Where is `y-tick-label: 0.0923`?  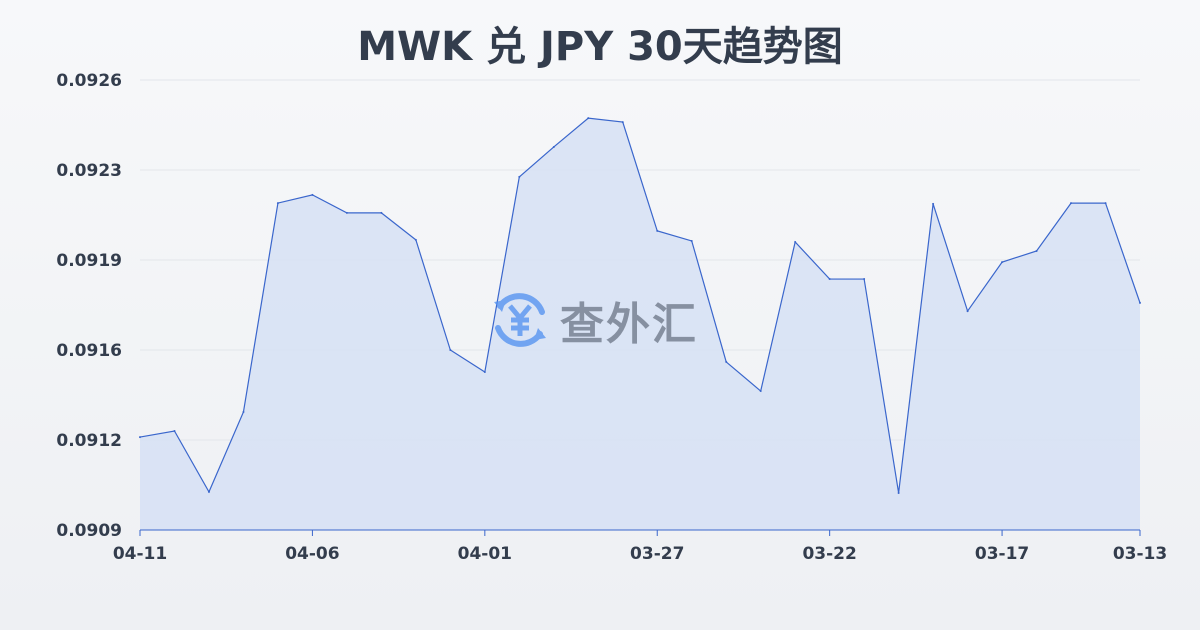 y-tick-label: 0.0923 is located at coordinates (89, 171).